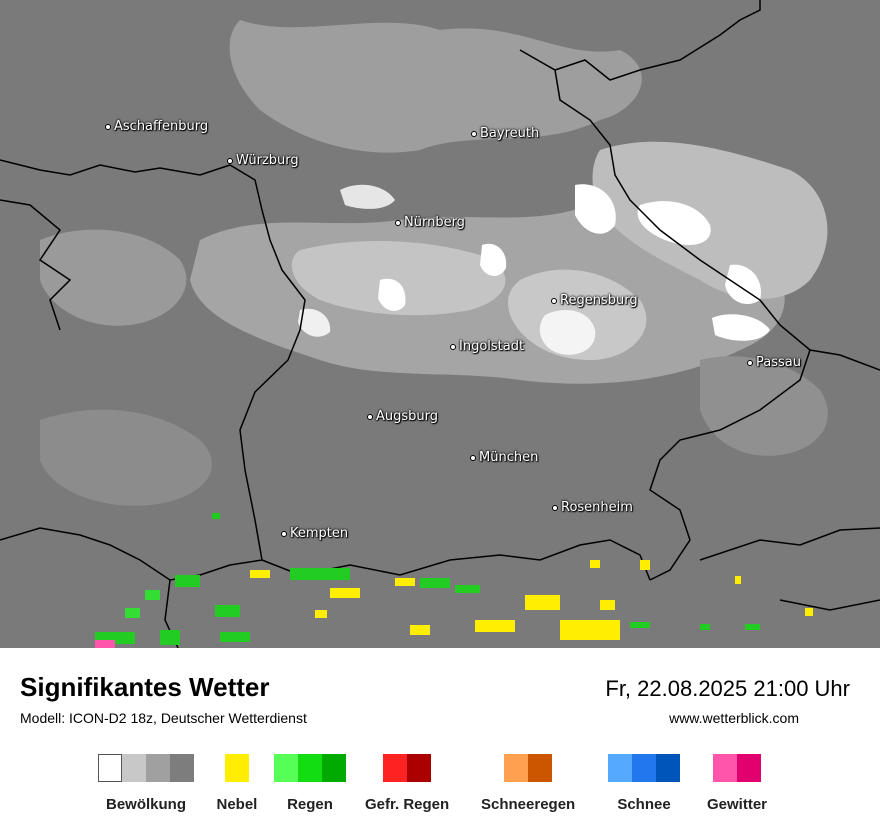 Image resolution: width=880 pixels, height=830 pixels. I want to click on city-marker: Aschaffenburg, so click(156, 126).